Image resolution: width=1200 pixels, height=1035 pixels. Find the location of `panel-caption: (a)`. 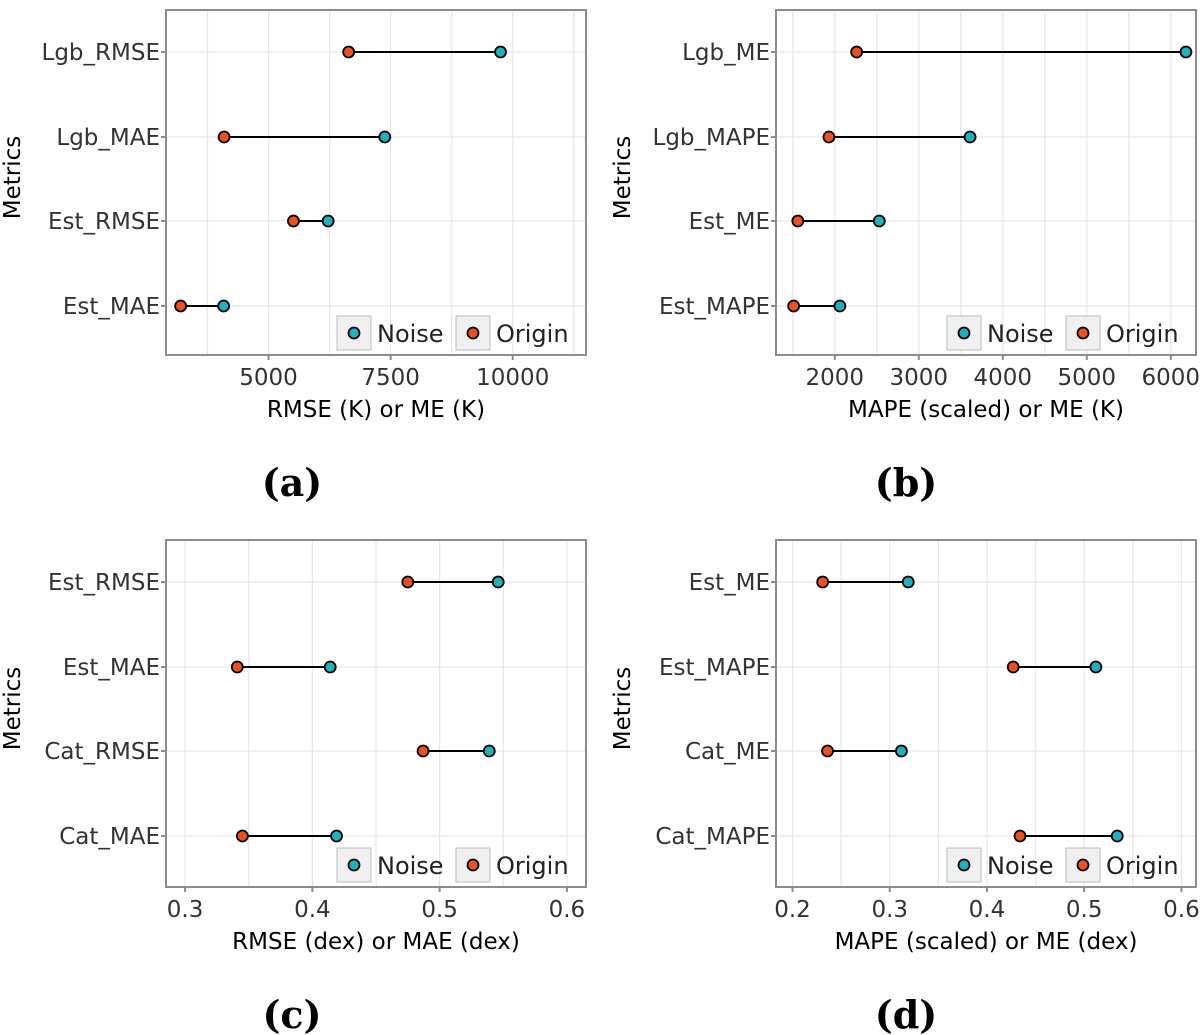

panel-caption: (a) is located at coordinates (292, 482).